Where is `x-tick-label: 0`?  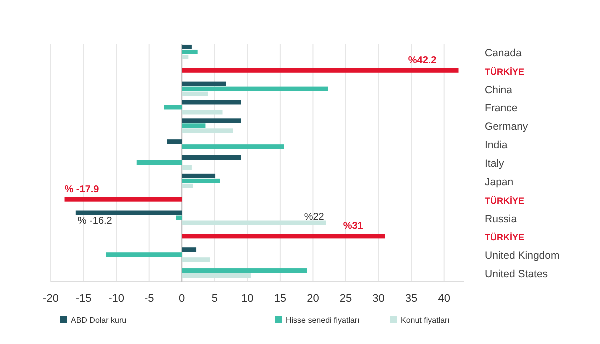 x-tick-label: 0 is located at coordinates (182, 298).